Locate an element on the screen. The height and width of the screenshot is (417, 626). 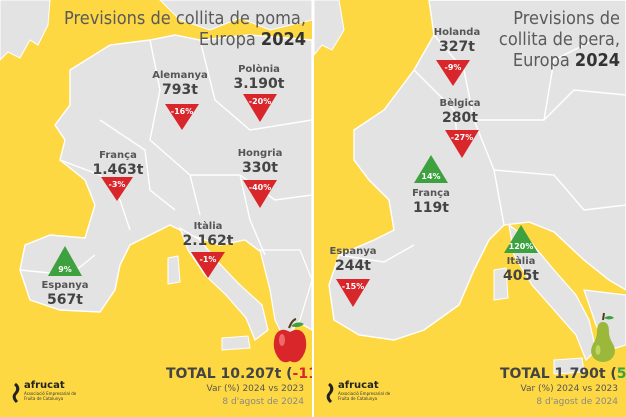
country-name: Bèlgica is located at coordinates (460, 103).